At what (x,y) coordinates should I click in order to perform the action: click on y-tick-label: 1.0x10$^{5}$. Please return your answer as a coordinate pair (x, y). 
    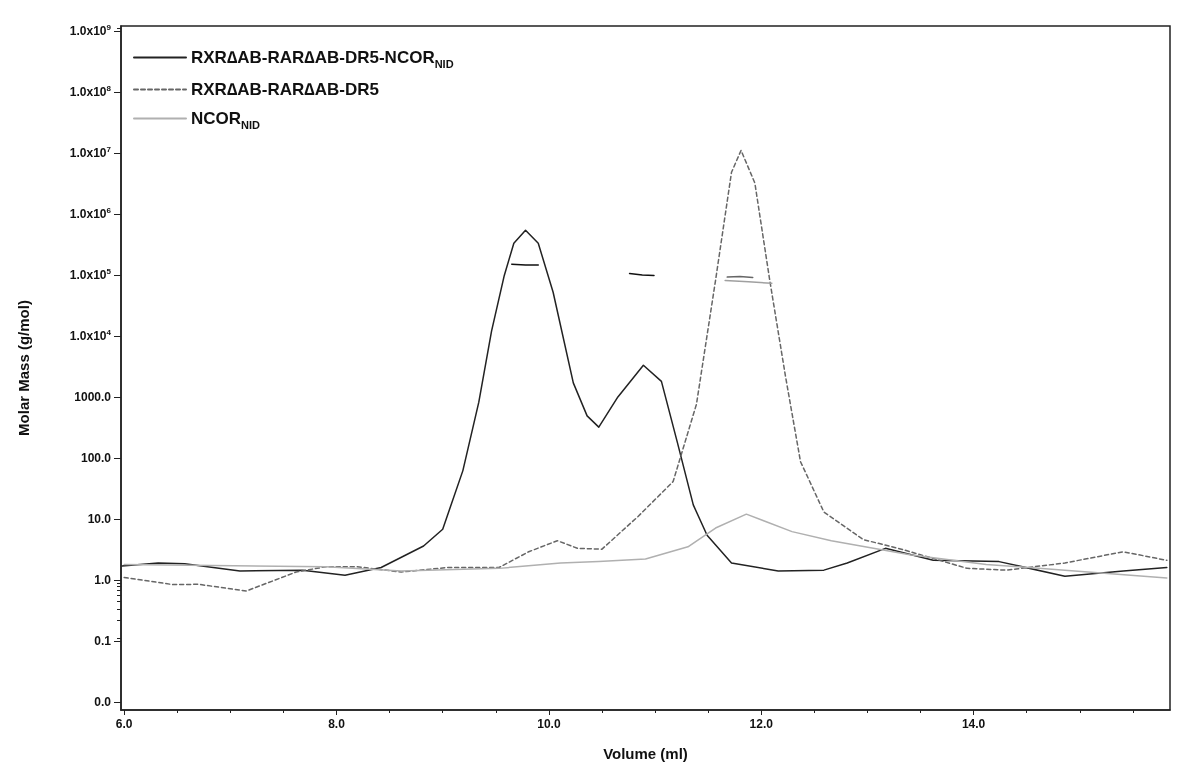
    Looking at the image, I should click on (90, 274).